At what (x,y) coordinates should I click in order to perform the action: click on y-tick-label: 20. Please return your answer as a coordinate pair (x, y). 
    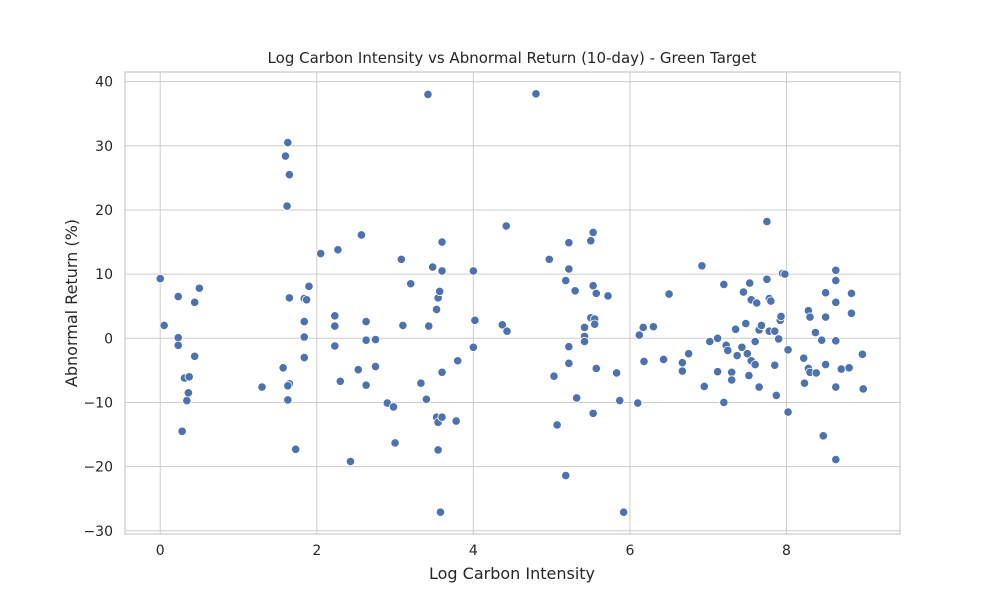
    Looking at the image, I should click on (104, 211).